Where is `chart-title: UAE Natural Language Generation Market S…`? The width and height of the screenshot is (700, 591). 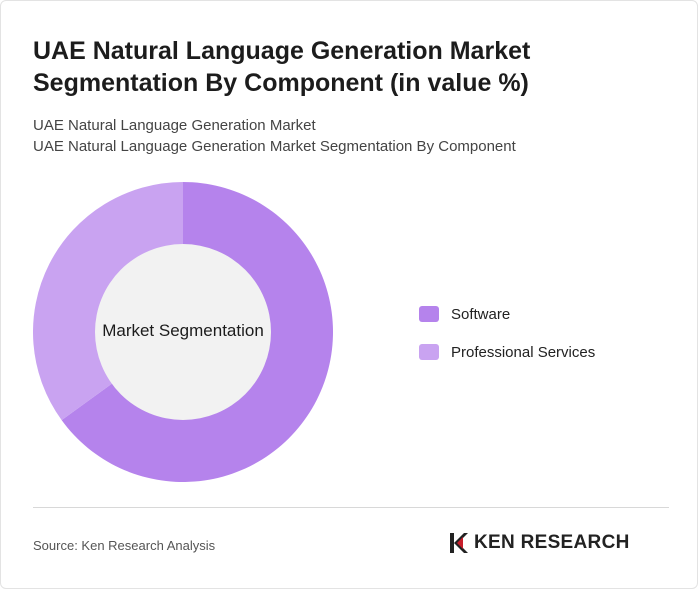
chart-title: UAE Natural Language Generation Market S… is located at coordinates (282, 67).